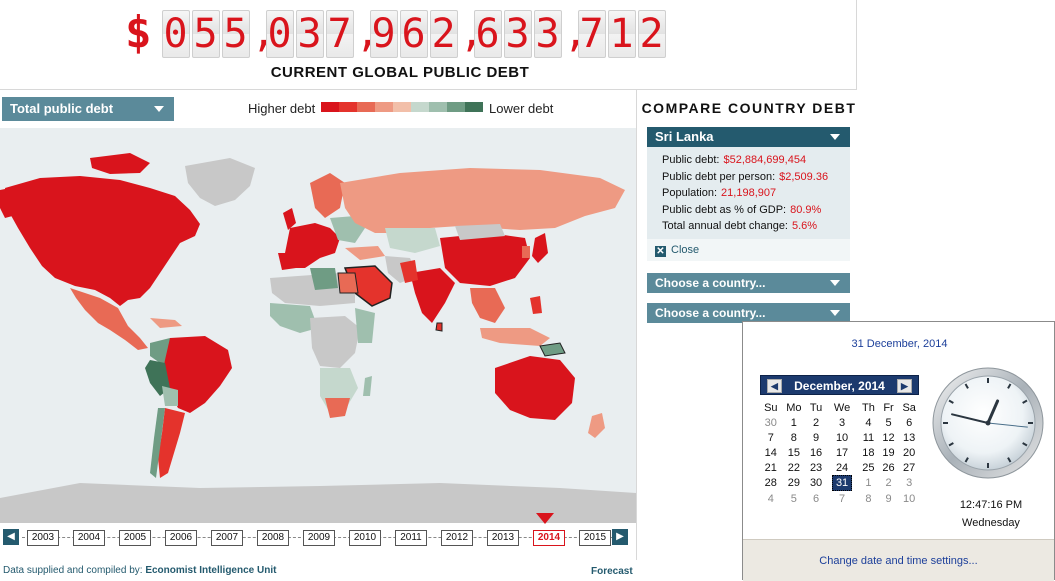 Image resolution: width=1055 pixels, height=581 pixels. What do you see at coordinates (43, 538) in the screenshot?
I see `year-button-2003: 2003` at bounding box center [43, 538].